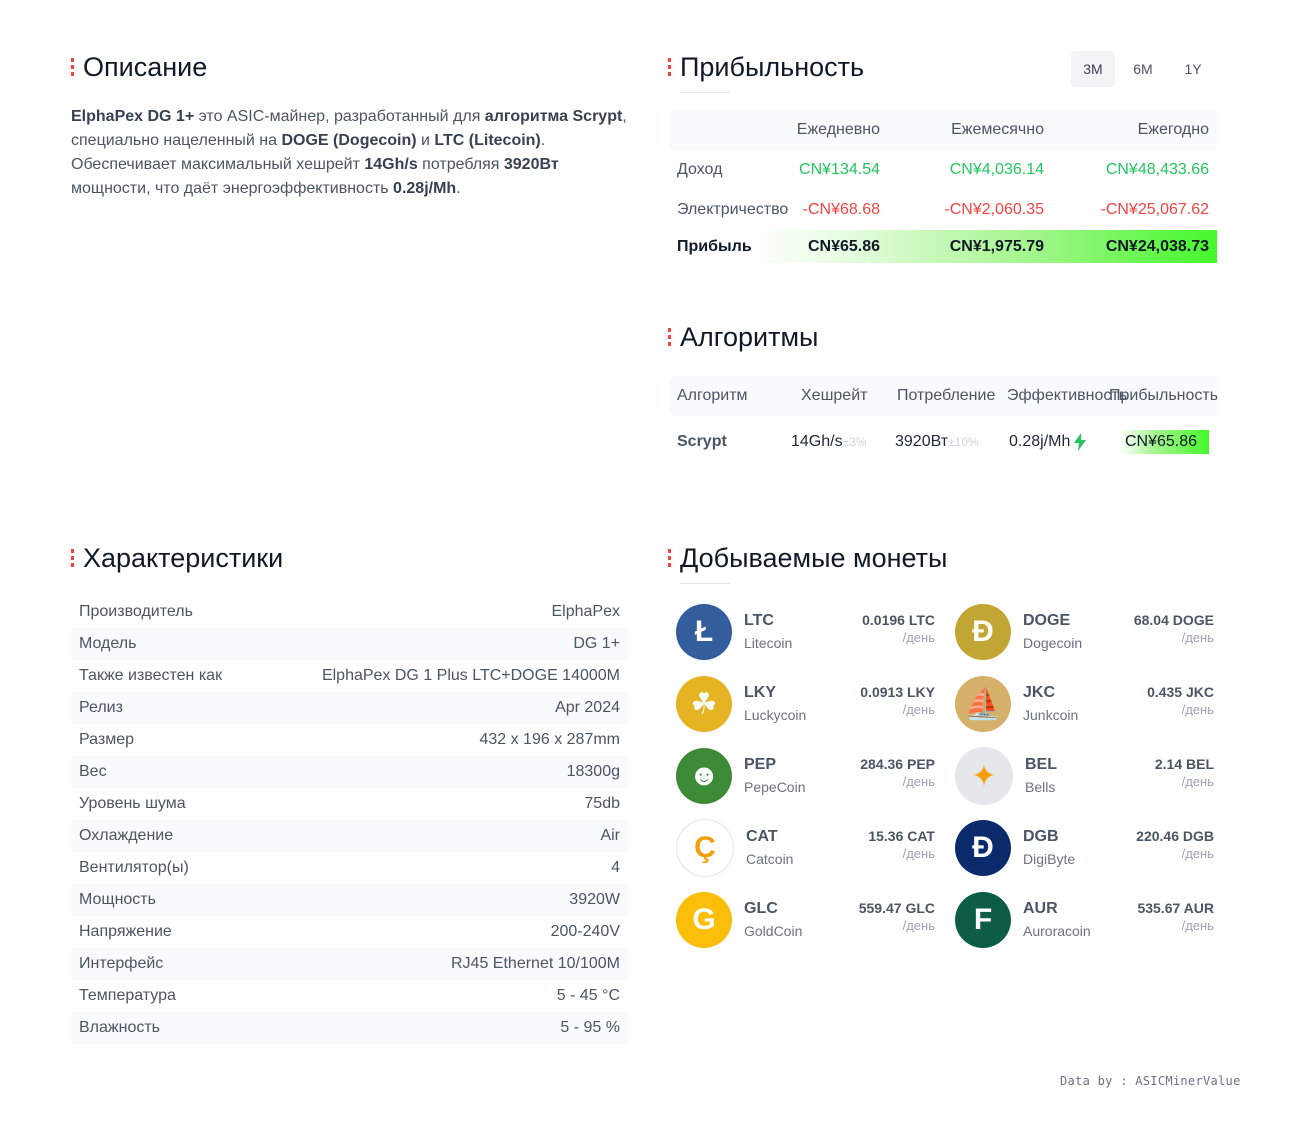  Describe the element at coordinates (704, 704) in the screenshot. I see `luckycoin-logo-icon: ☘` at that location.